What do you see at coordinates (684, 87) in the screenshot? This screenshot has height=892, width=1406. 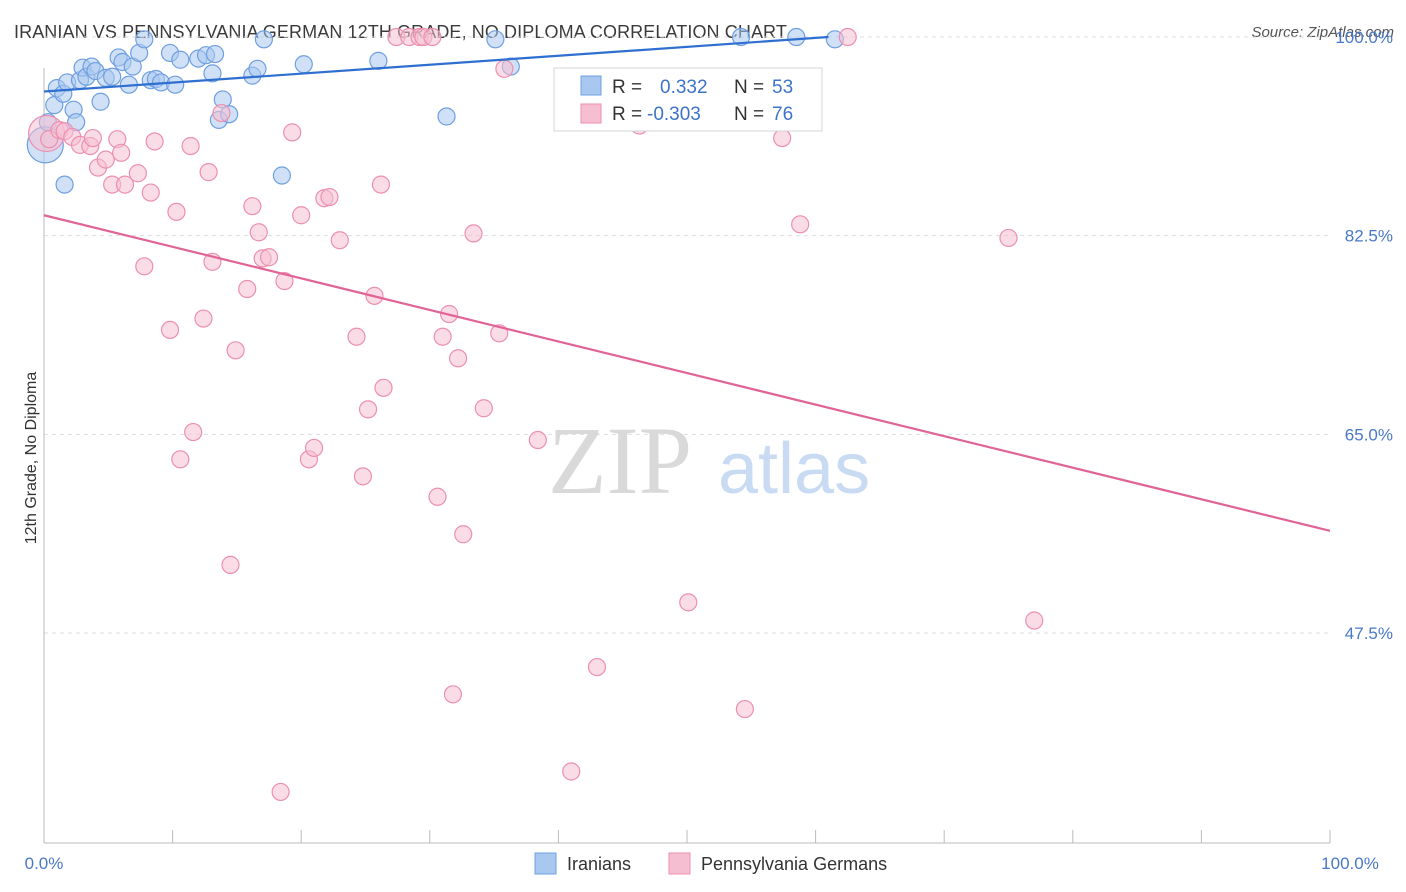 I see `legend-r-value-iranians: 0.332` at bounding box center [684, 87].